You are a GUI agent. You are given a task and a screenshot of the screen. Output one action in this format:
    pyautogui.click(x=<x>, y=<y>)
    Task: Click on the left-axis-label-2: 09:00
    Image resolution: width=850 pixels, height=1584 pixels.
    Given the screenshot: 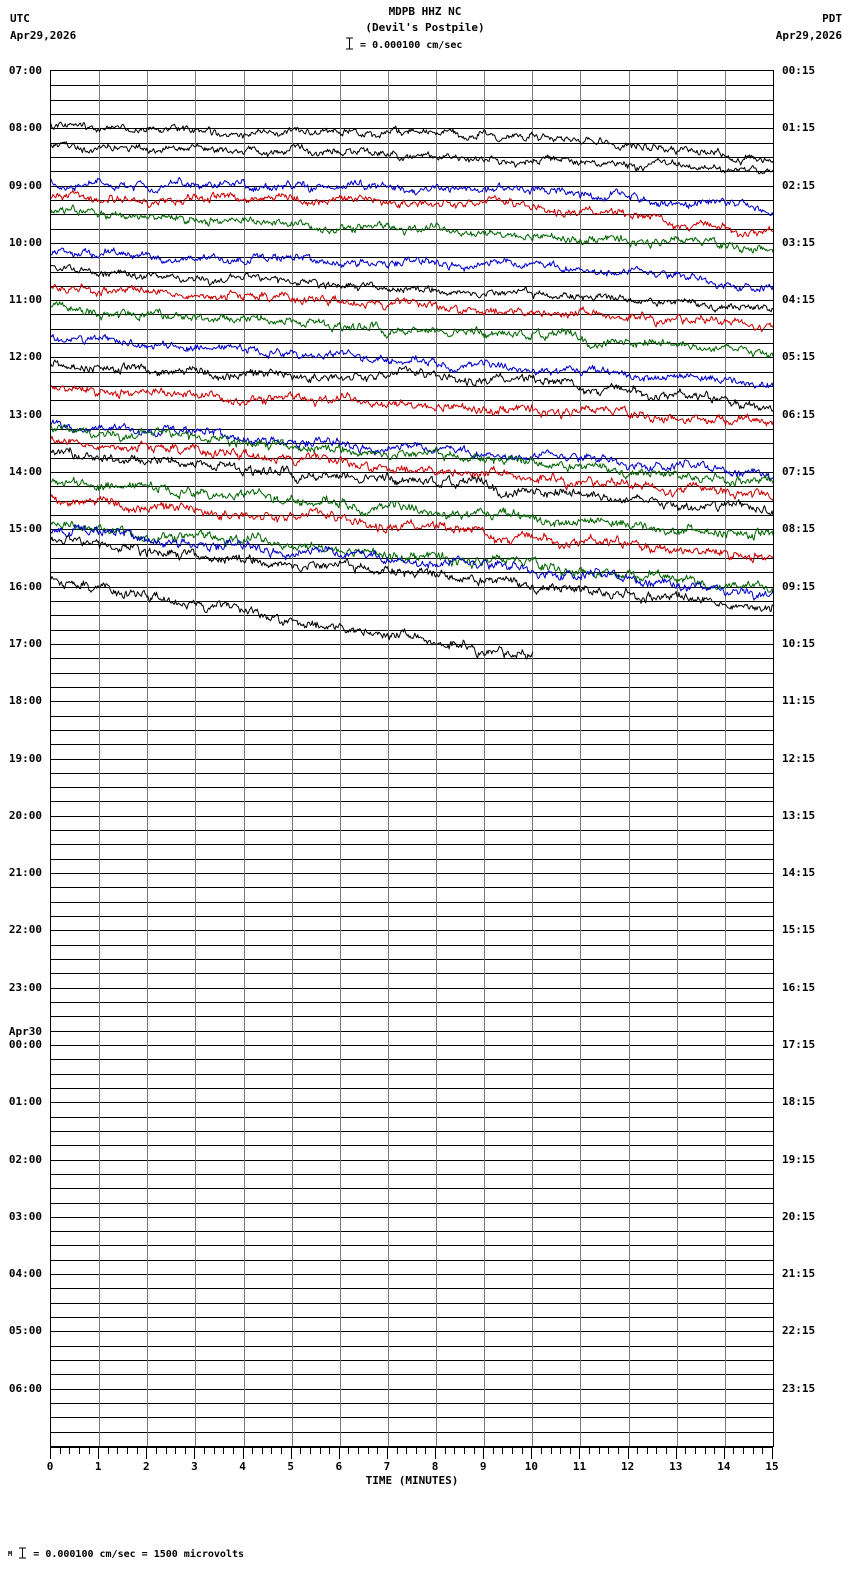 What is the action you would take?
    pyautogui.click(x=25, y=185)
    